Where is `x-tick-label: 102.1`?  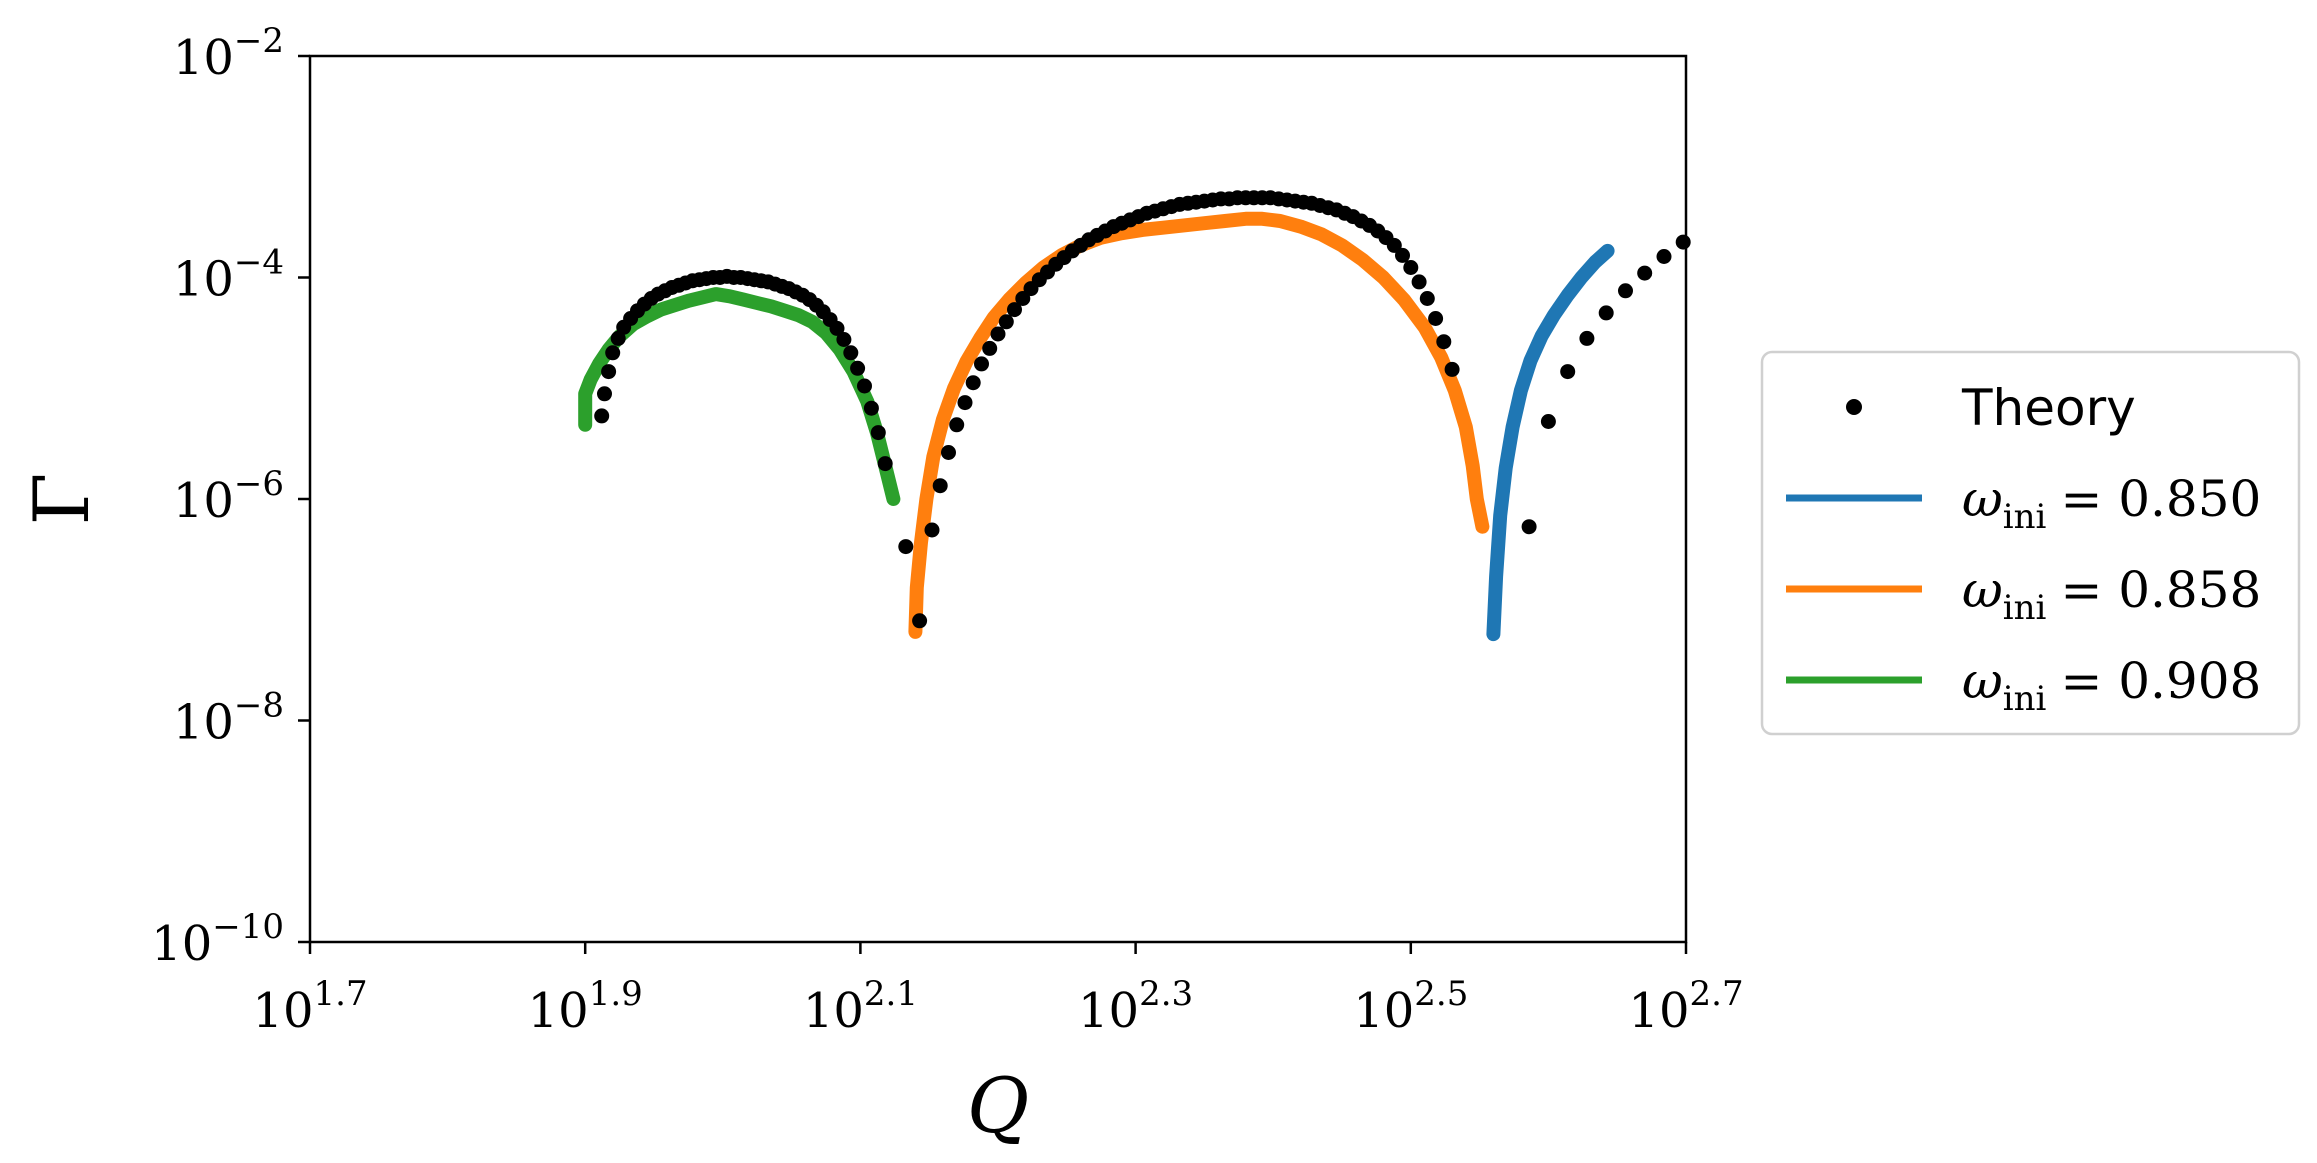 x-tick-label: 102.1 is located at coordinates (860, 1006).